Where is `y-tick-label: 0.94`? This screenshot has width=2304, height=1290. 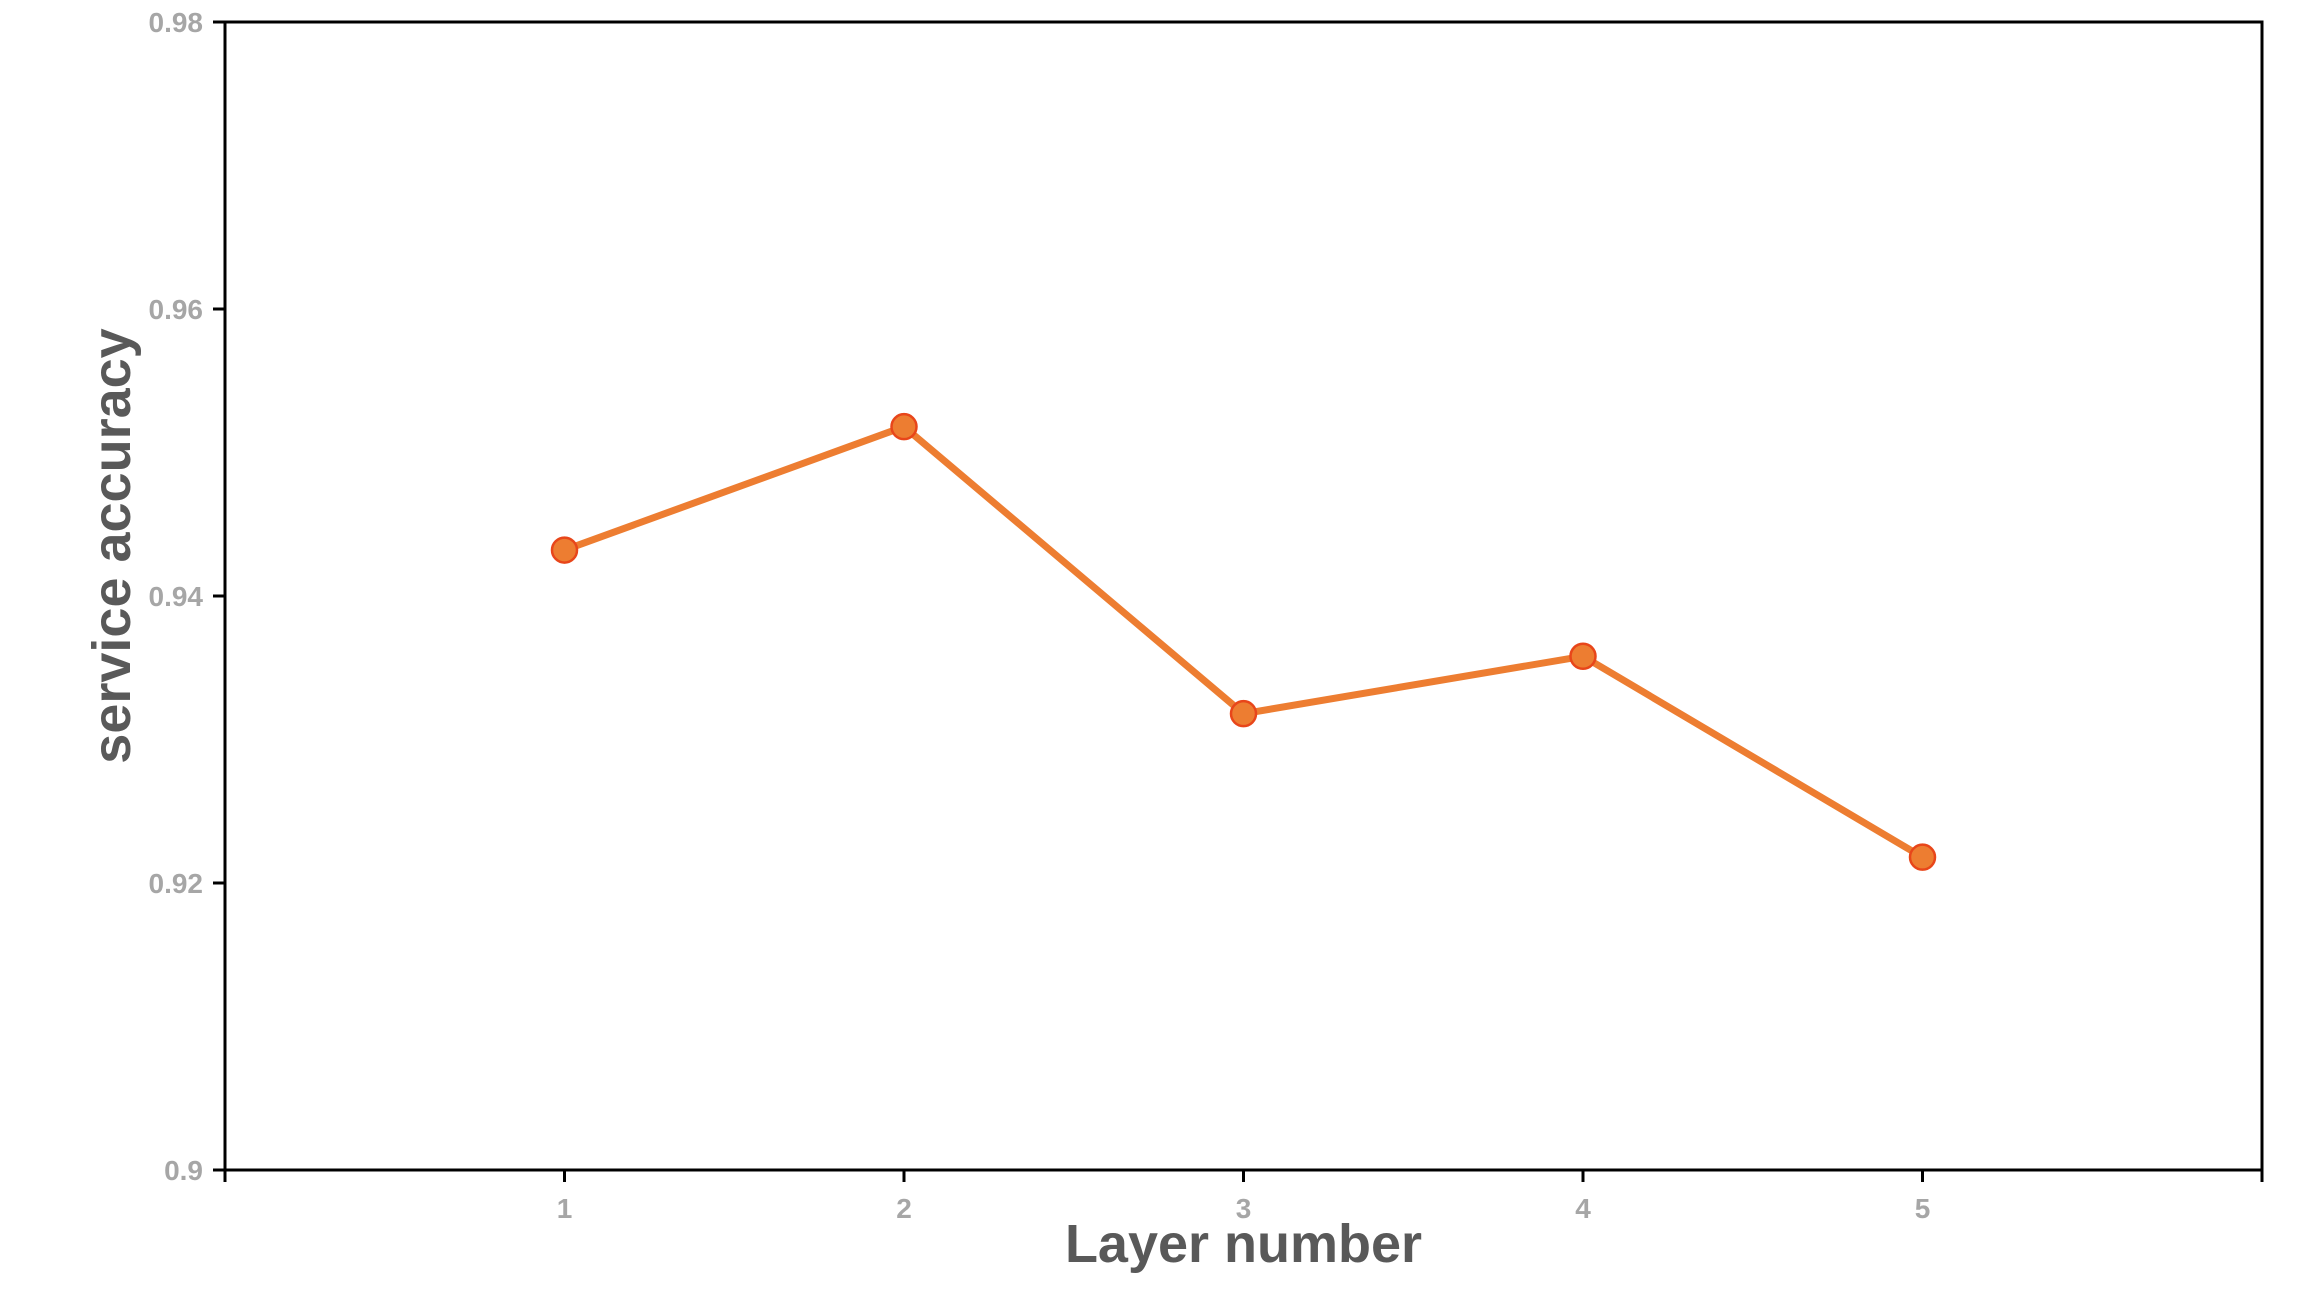 y-tick-label: 0.94 is located at coordinates (176, 596).